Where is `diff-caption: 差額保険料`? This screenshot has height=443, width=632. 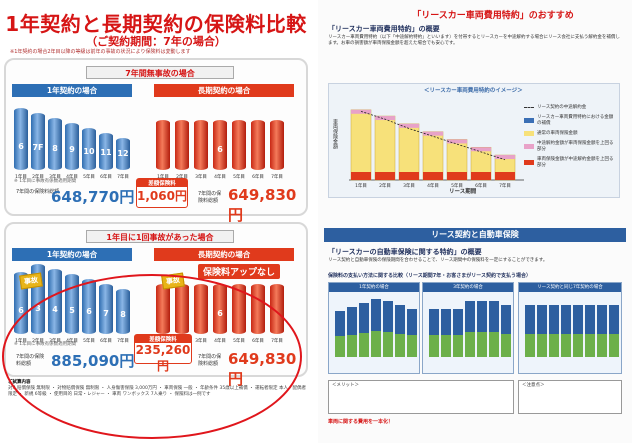
diff-caption: 差額保険料 is located at coordinates (162, 183).